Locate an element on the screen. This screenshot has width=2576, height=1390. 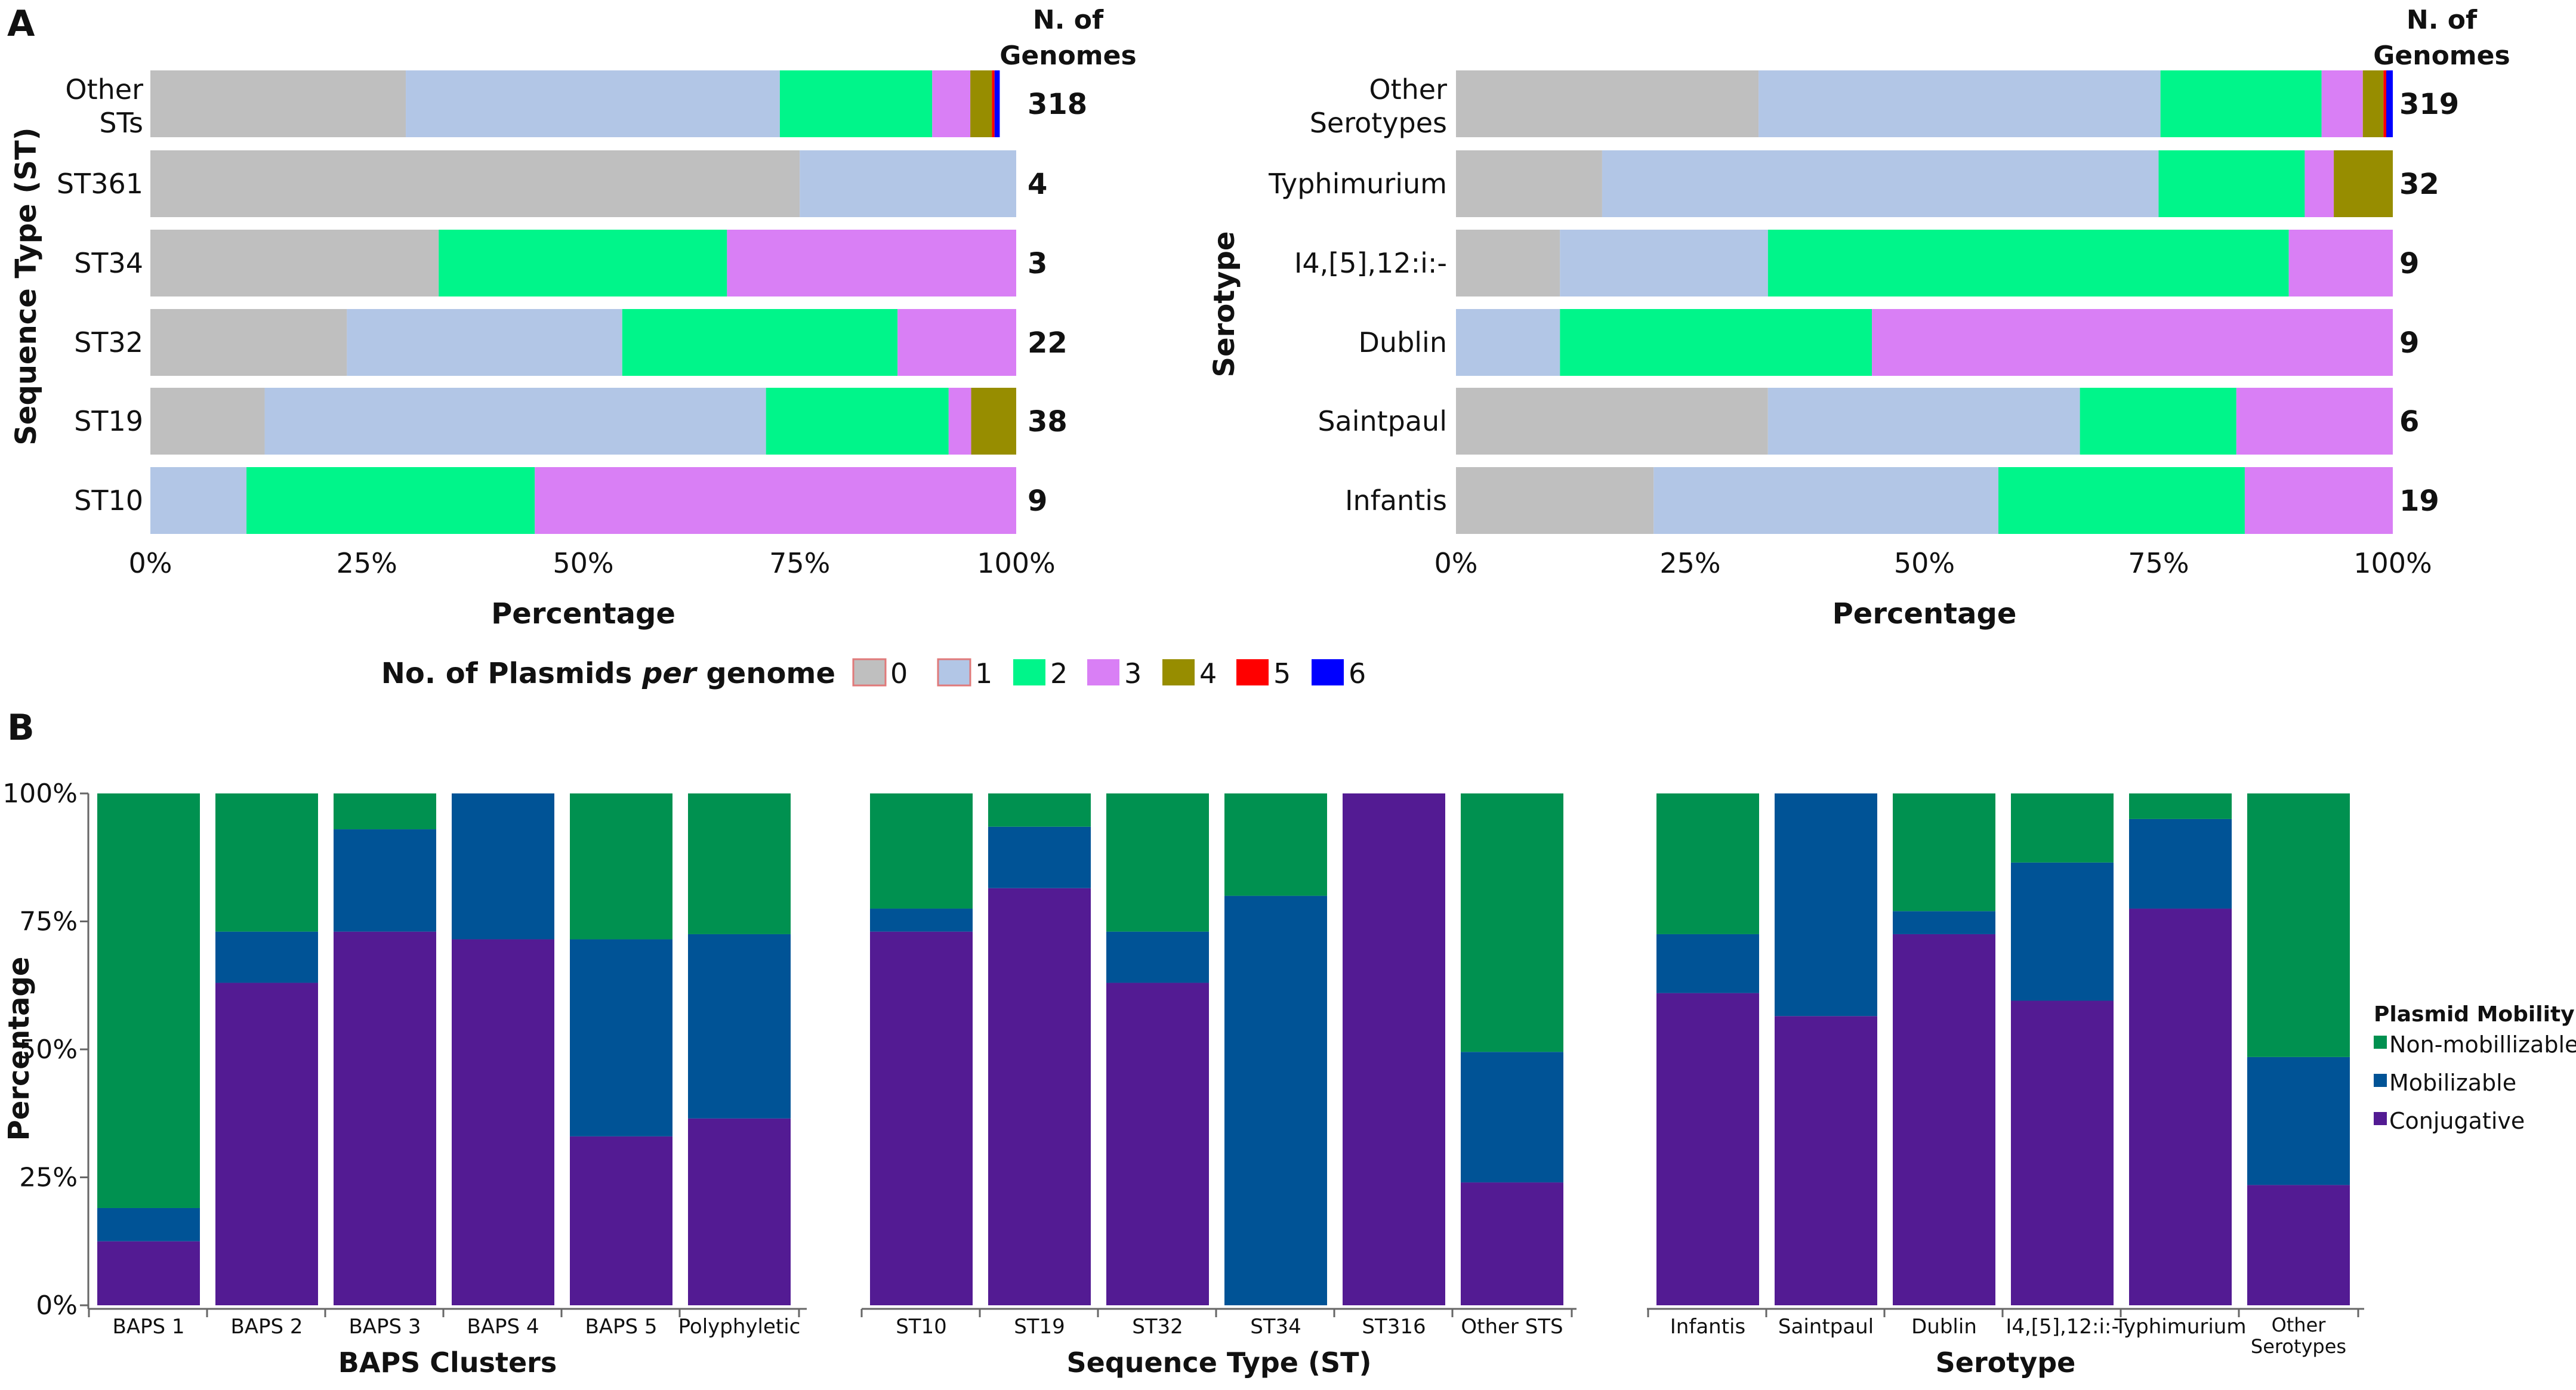
bar-I4,[5],12:i:--Non-mobillizable is located at coordinates (2062, 828).